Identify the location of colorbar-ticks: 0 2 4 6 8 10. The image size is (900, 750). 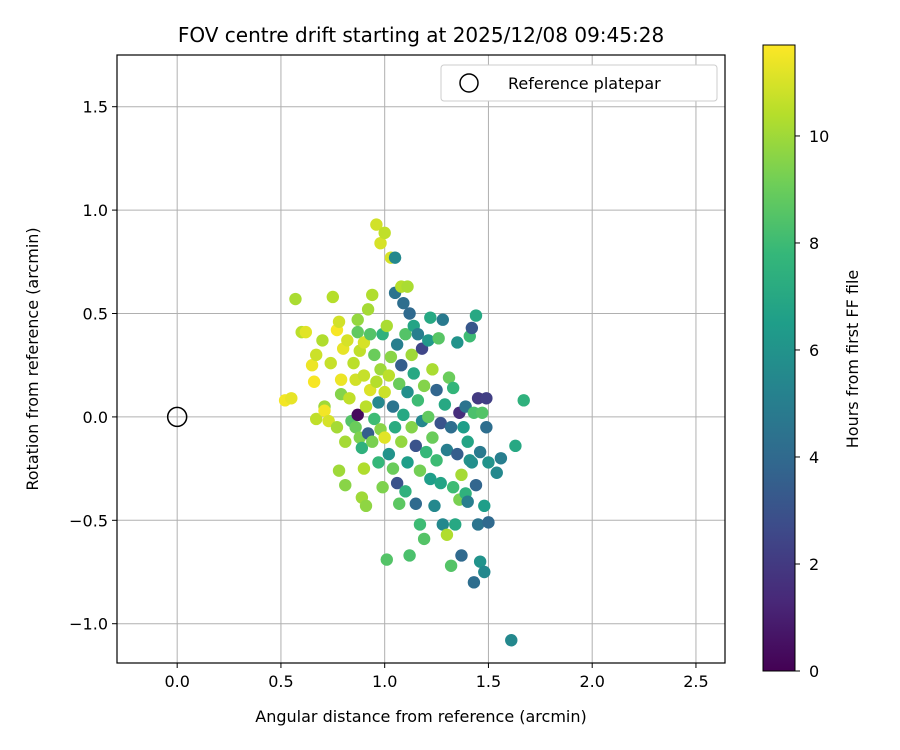
(812, 404).